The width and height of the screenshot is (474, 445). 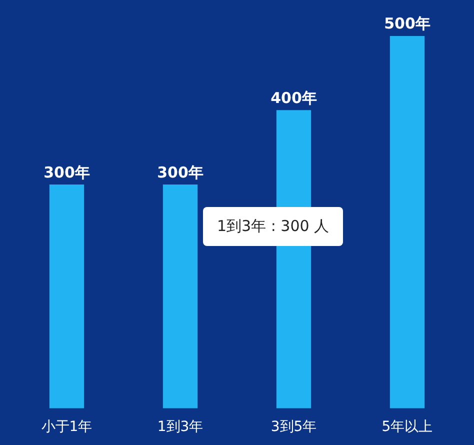 I want to click on annotation: 1到3年 : 300 人, so click(x=273, y=226).